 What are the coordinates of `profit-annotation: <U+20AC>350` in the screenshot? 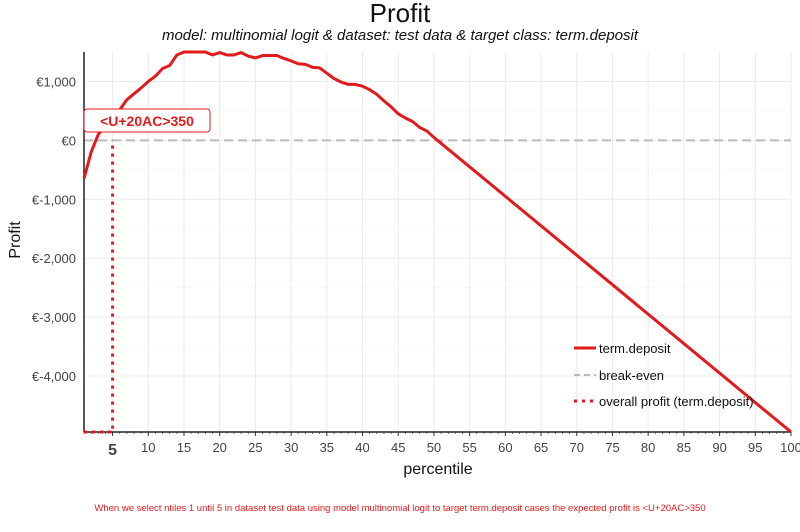 It's located at (147, 120).